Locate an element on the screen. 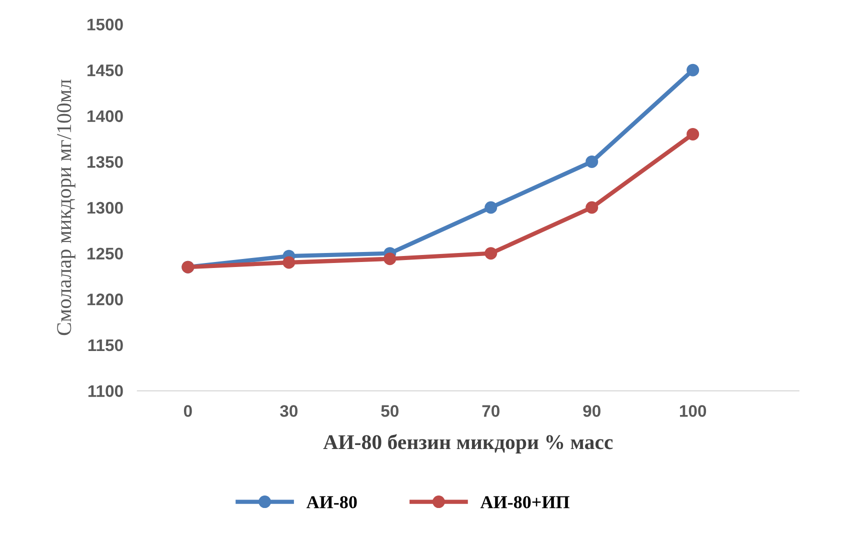 This screenshot has width=859, height=539. y-tick-label: 1500 is located at coordinates (105, 24).